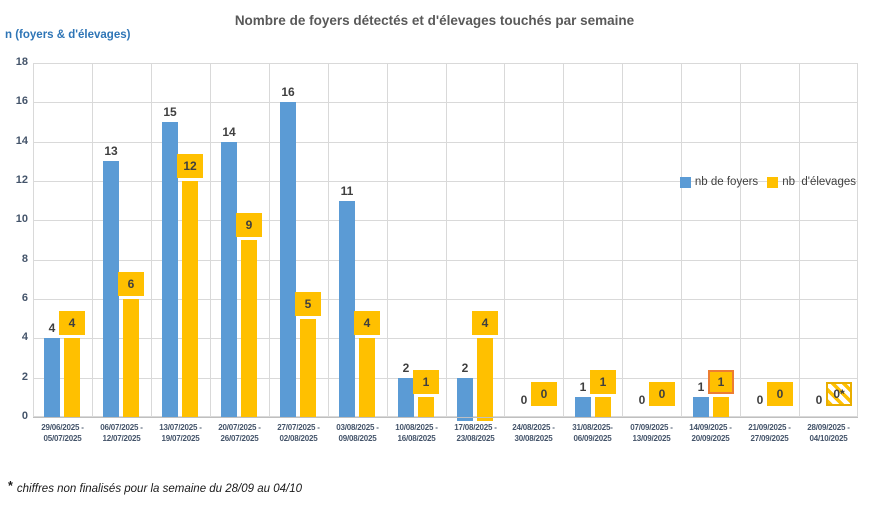 This screenshot has width=869, height=507. I want to click on underline-strip-yellow, so click(485, 419).